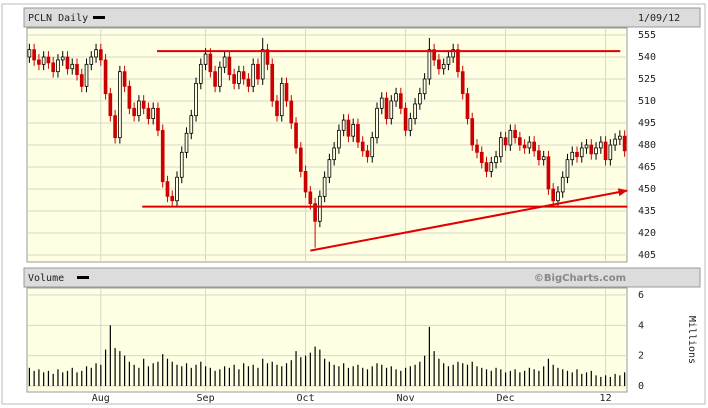 The image size is (708, 408). Describe the element at coordinates (647, 233) in the screenshot. I see `y-tick-label: 420` at that location.